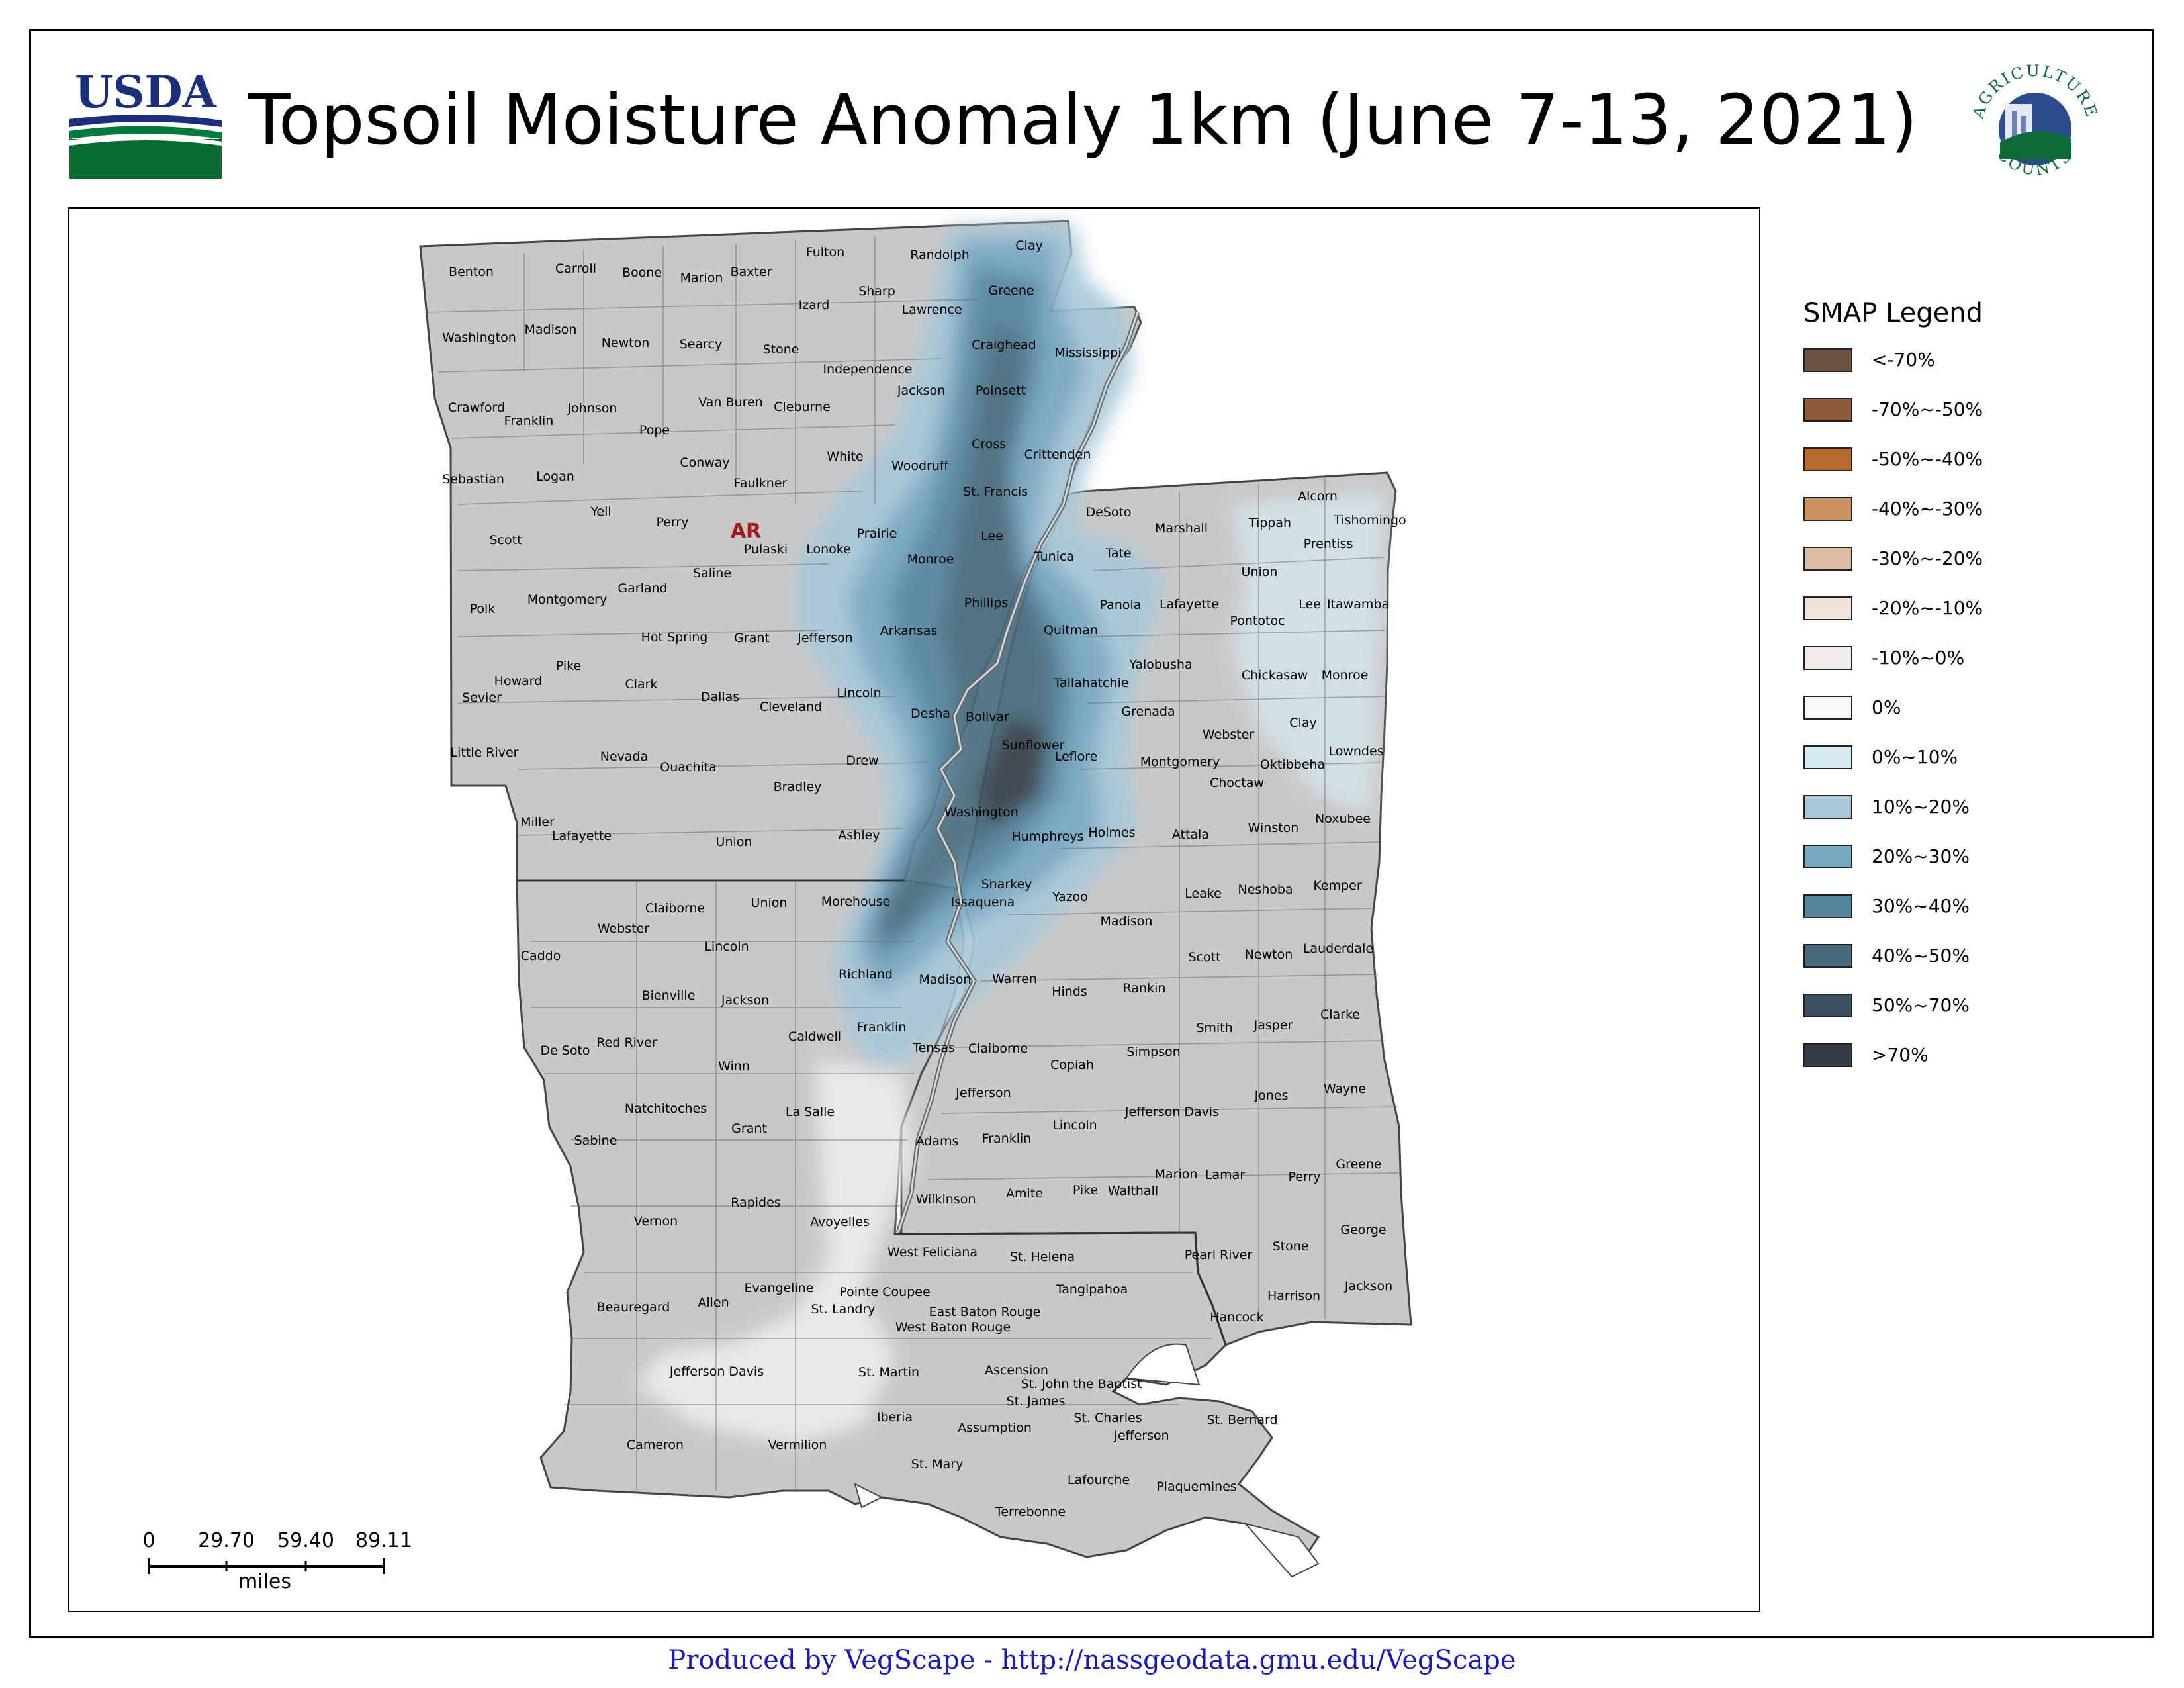 The width and height of the screenshot is (2184, 1688). Describe the element at coordinates (1893, 522) in the screenshot. I see `legend-item: -40%~-30%` at that location.